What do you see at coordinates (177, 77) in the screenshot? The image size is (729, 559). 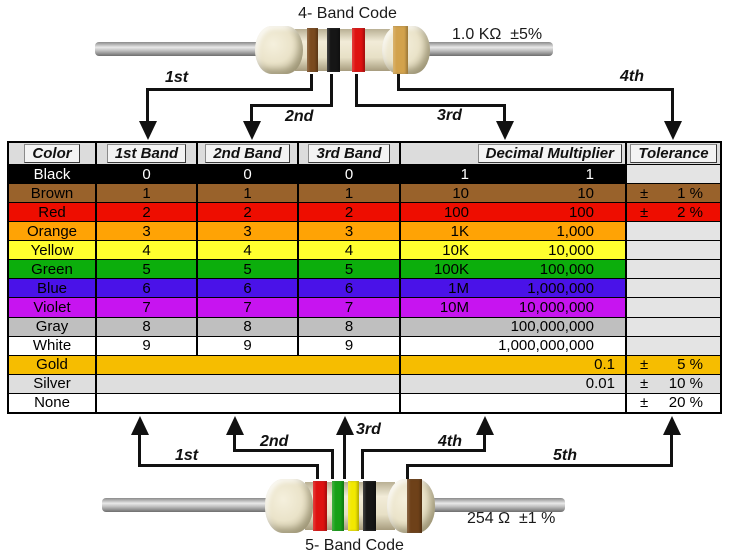 I see `arrow-label-top-1st: 1st` at bounding box center [177, 77].